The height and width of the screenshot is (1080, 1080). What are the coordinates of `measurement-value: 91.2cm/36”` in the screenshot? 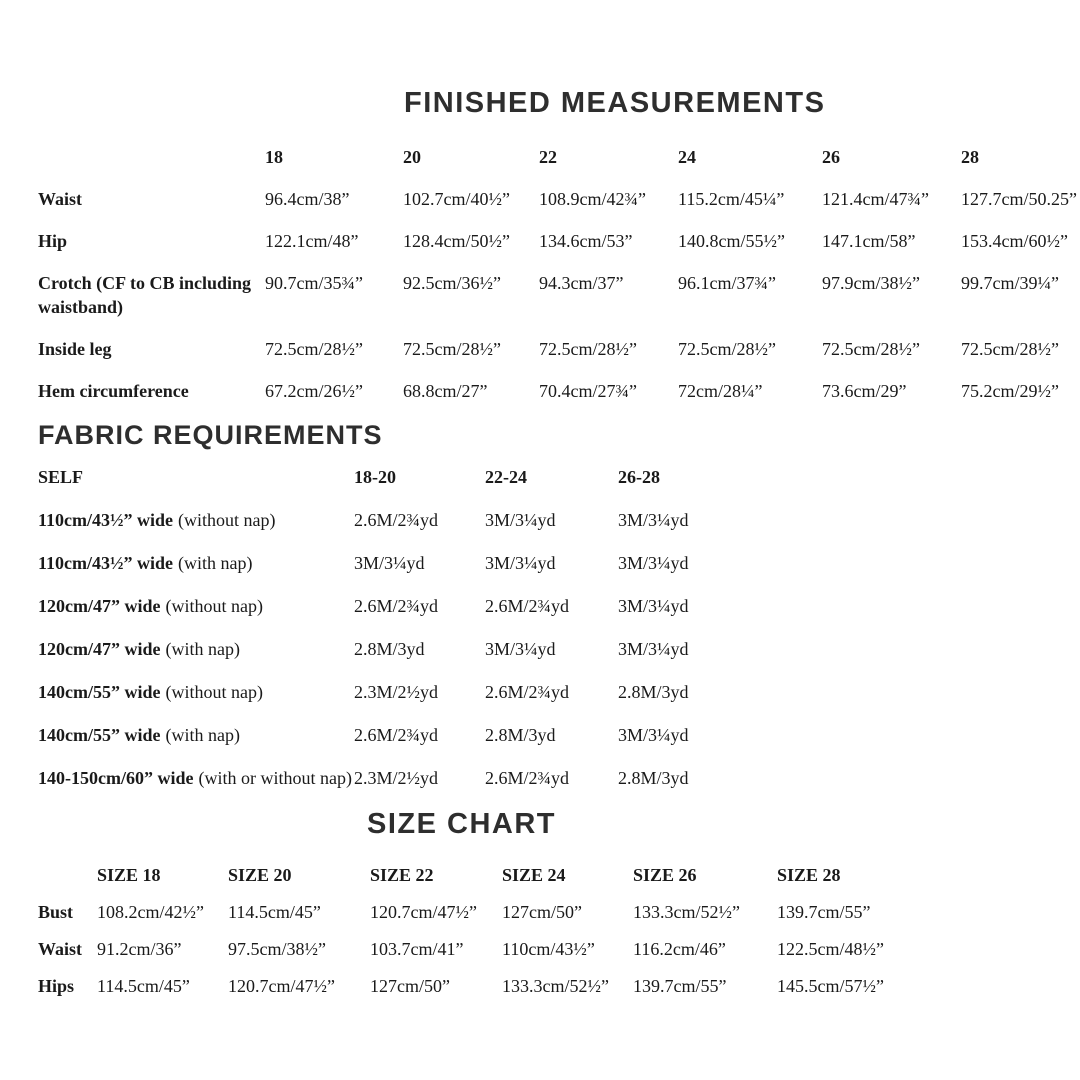 It's located at (139, 949).